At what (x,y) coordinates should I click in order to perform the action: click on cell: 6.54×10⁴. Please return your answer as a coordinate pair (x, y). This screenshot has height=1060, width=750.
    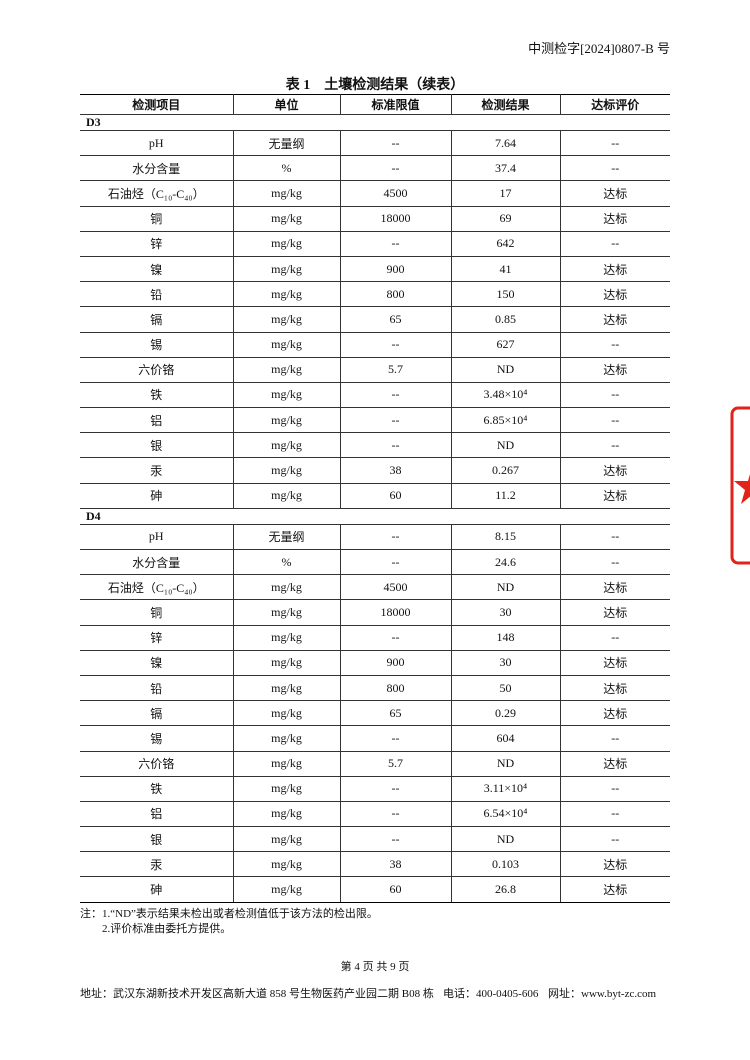
    Looking at the image, I should click on (505, 814).